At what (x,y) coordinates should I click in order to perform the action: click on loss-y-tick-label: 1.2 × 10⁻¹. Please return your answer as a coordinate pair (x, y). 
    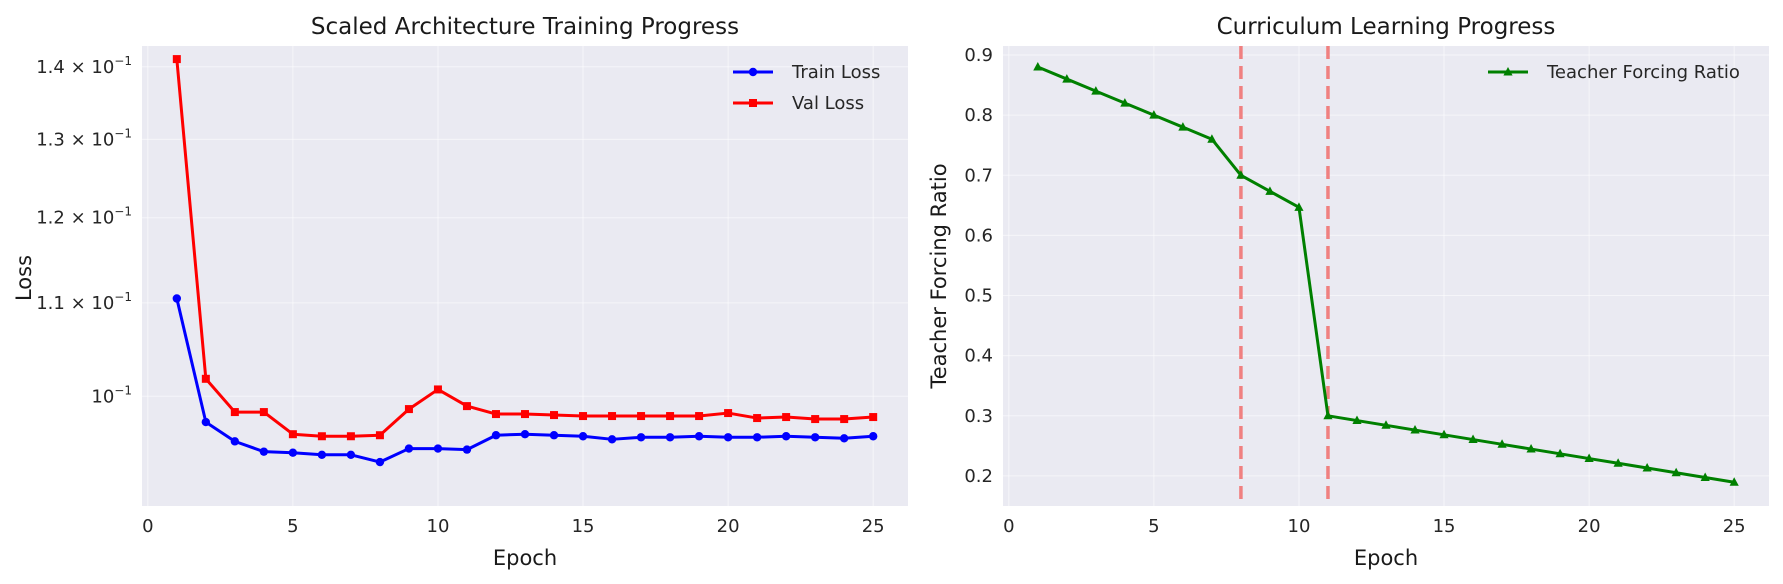
    Looking at the image, I should click on (84, 217).